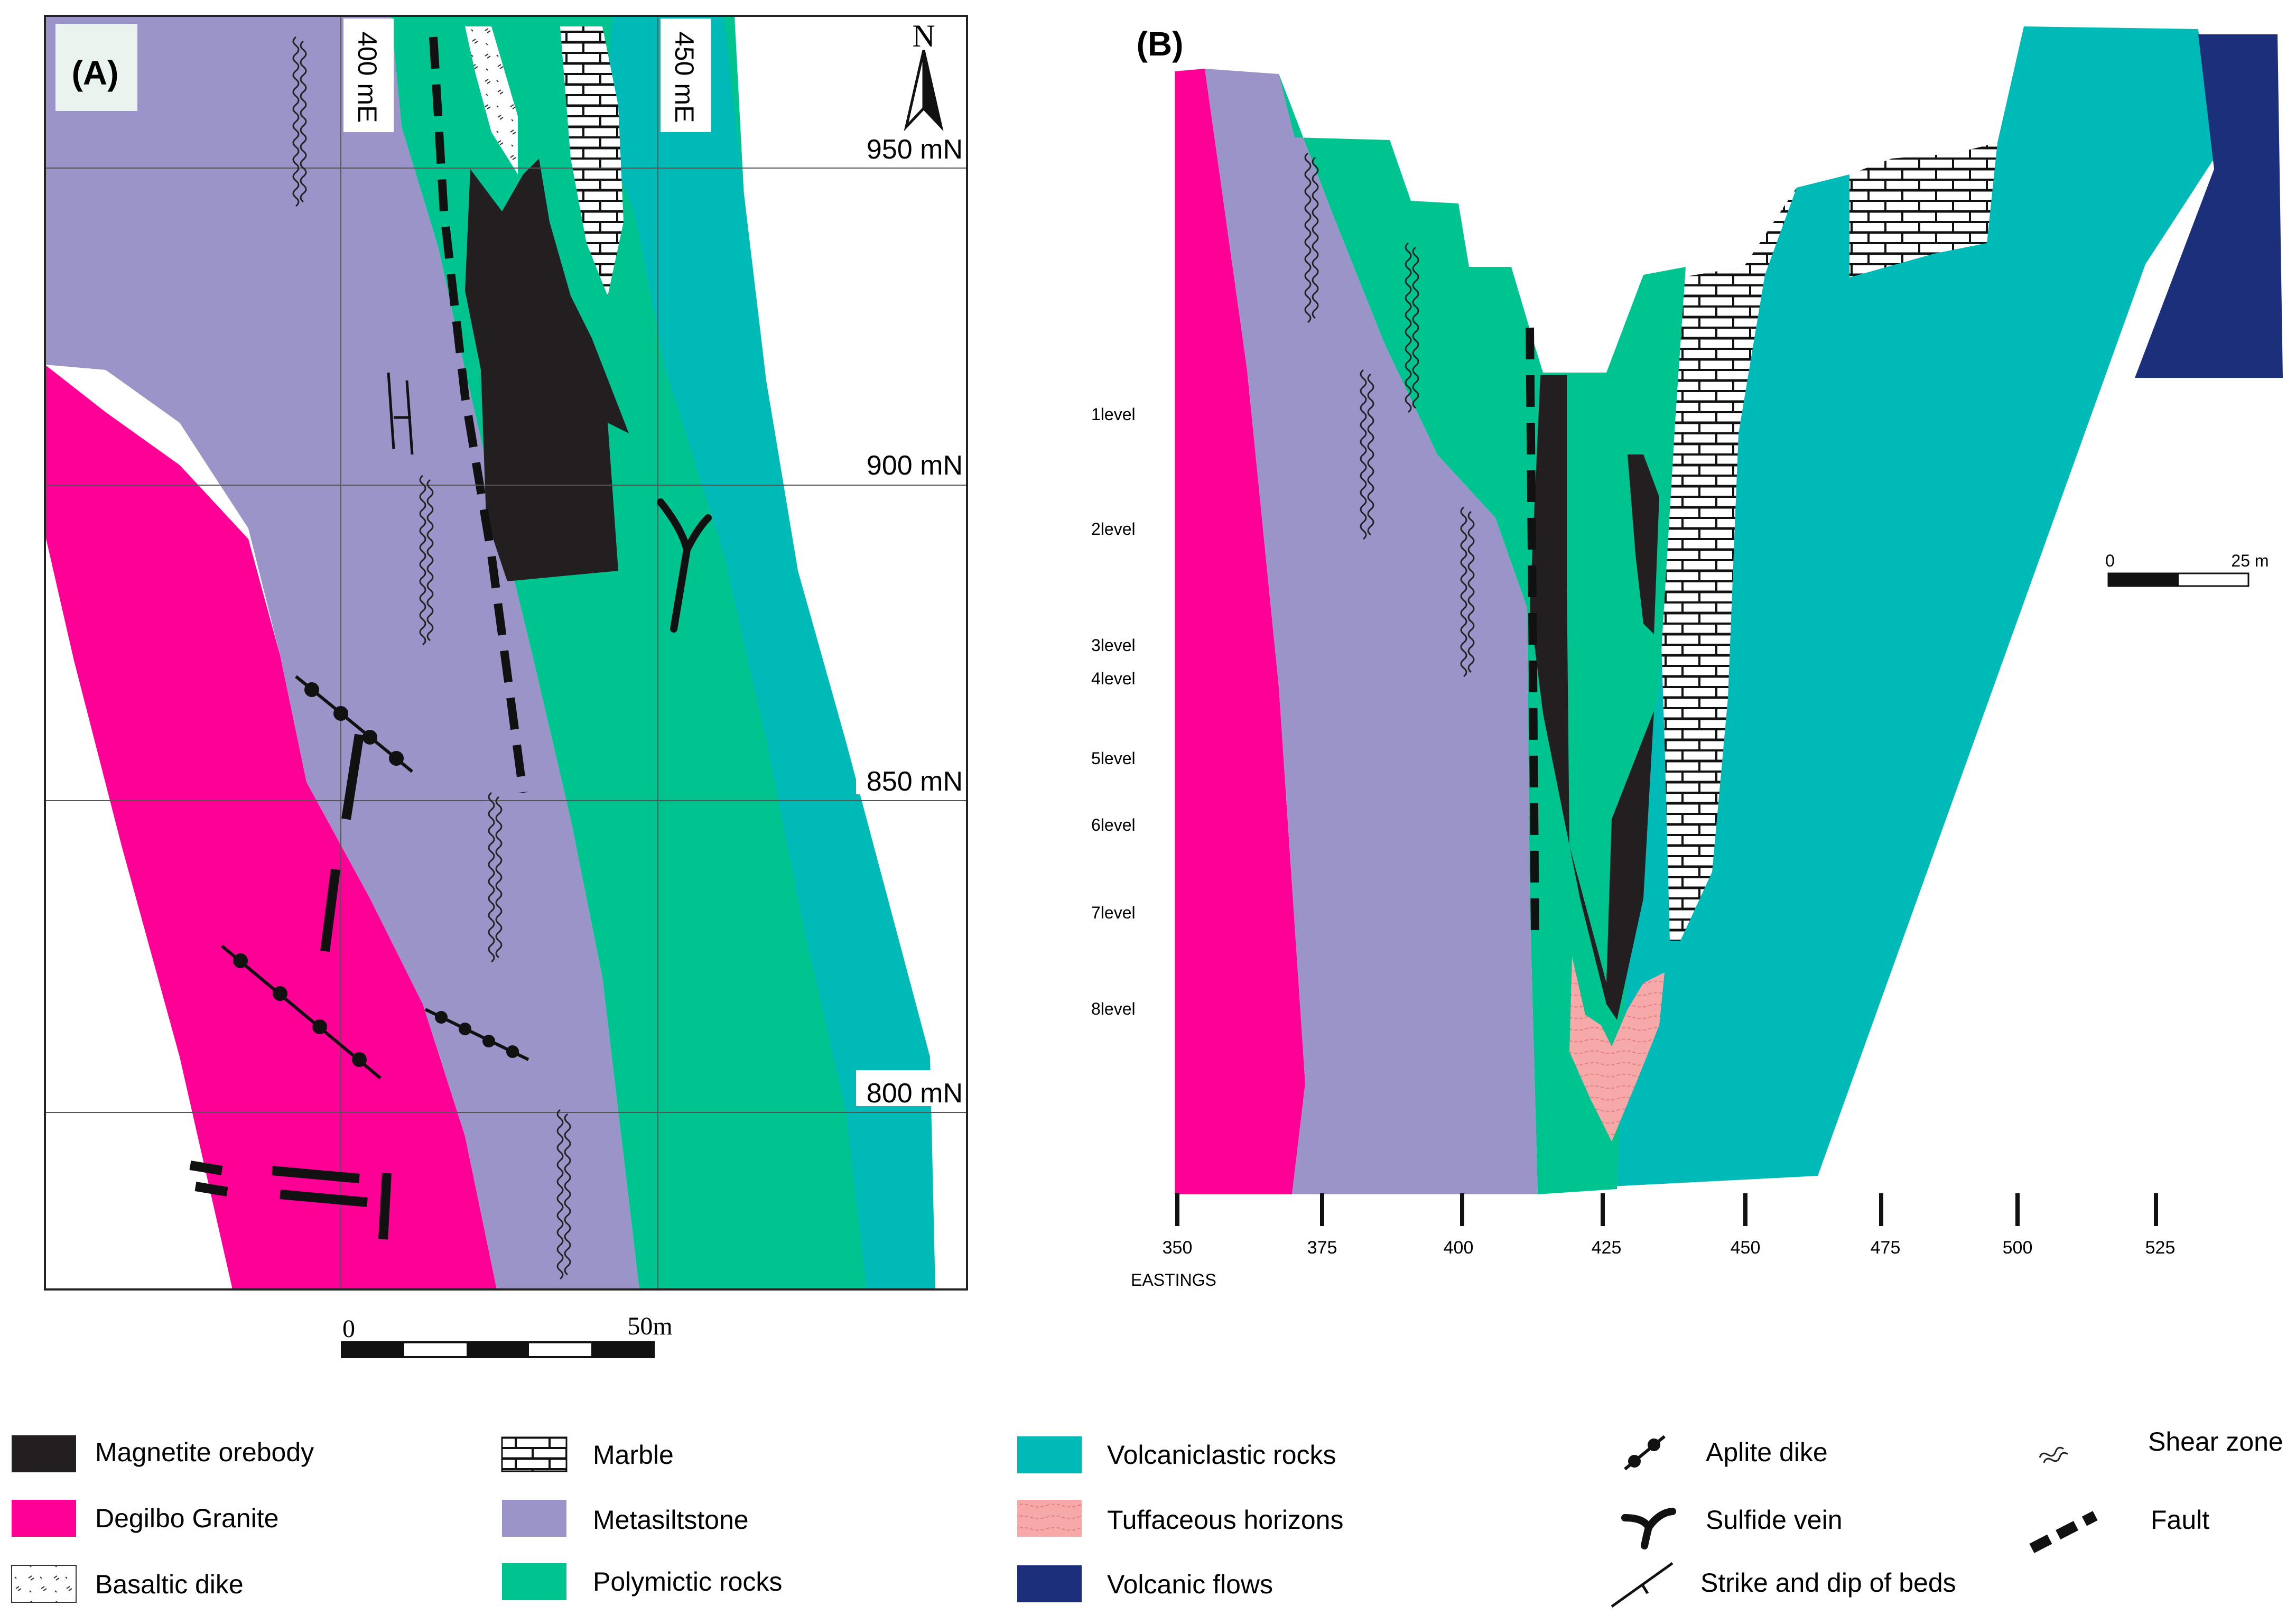  I want to click on legend-item-fault: Fault, so click(2119, 1529).